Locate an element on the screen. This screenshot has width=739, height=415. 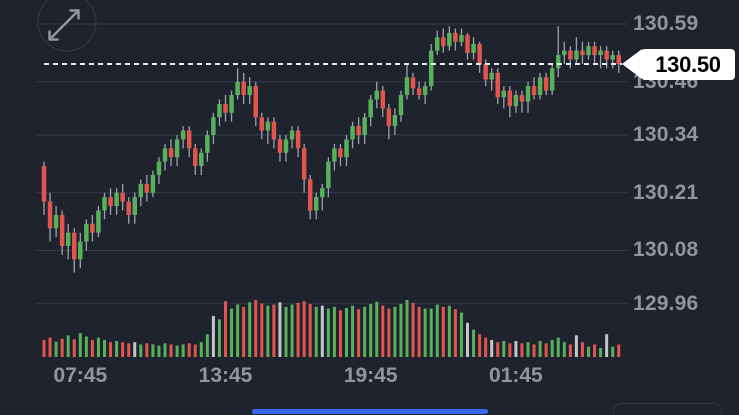
price-axis-label: 130.08 is located at coordinates (666, 250).